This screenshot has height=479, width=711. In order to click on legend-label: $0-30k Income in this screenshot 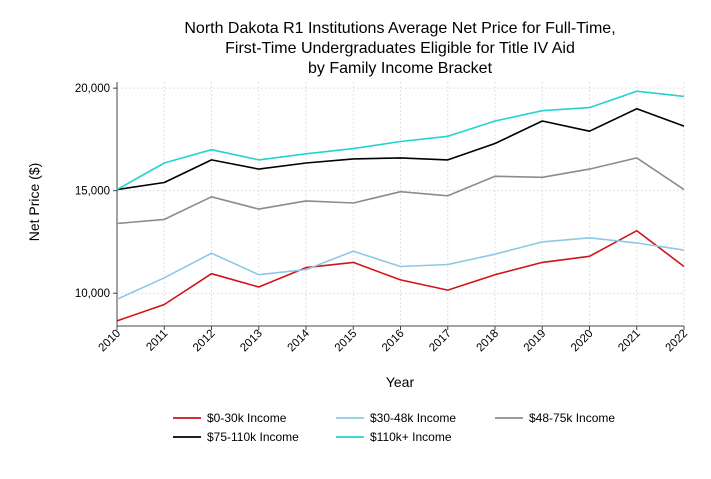, I will do `click(247, 418)`.